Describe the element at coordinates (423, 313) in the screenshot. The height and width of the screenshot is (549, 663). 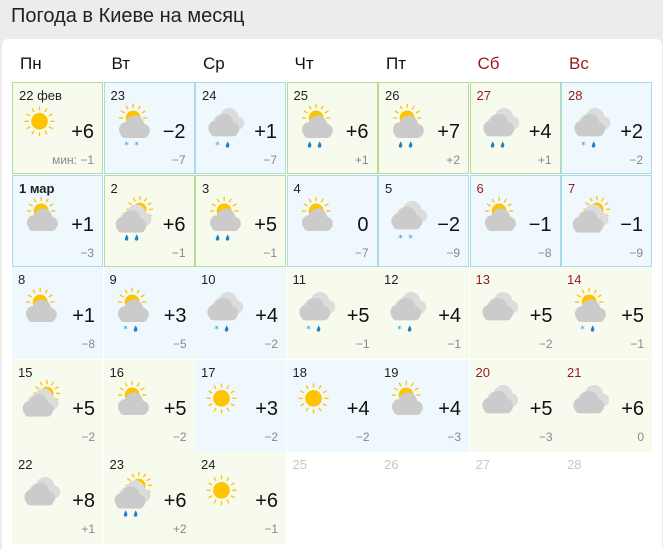
I see `day-cell: 12 * +4 −1` at that location.